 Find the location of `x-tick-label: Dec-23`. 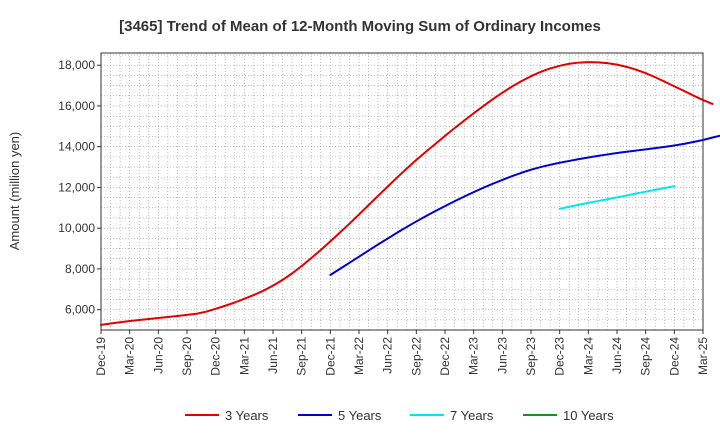

x-tick-label: Dec-23 is located at coordinates (560, 356).